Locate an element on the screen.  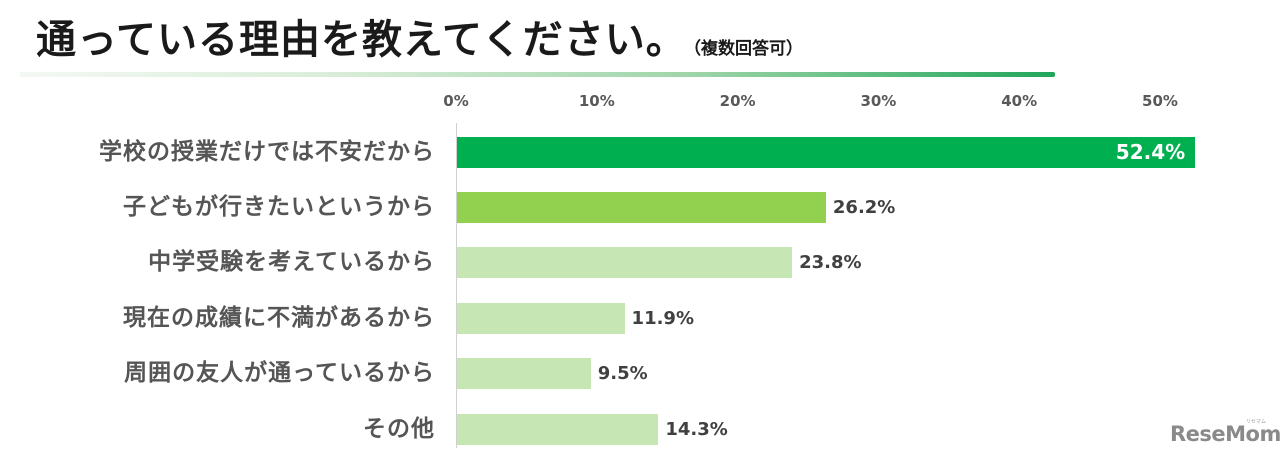
value-label: 11.9% is located at coordinates (662, 318).